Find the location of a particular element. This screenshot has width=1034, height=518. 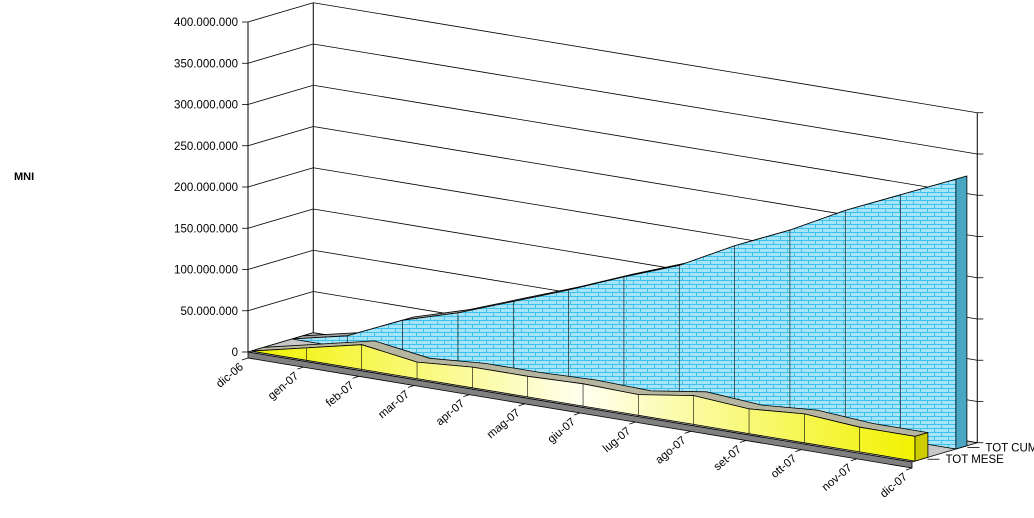

x-tick-label: set-07 is located at coordinates (728, 459).